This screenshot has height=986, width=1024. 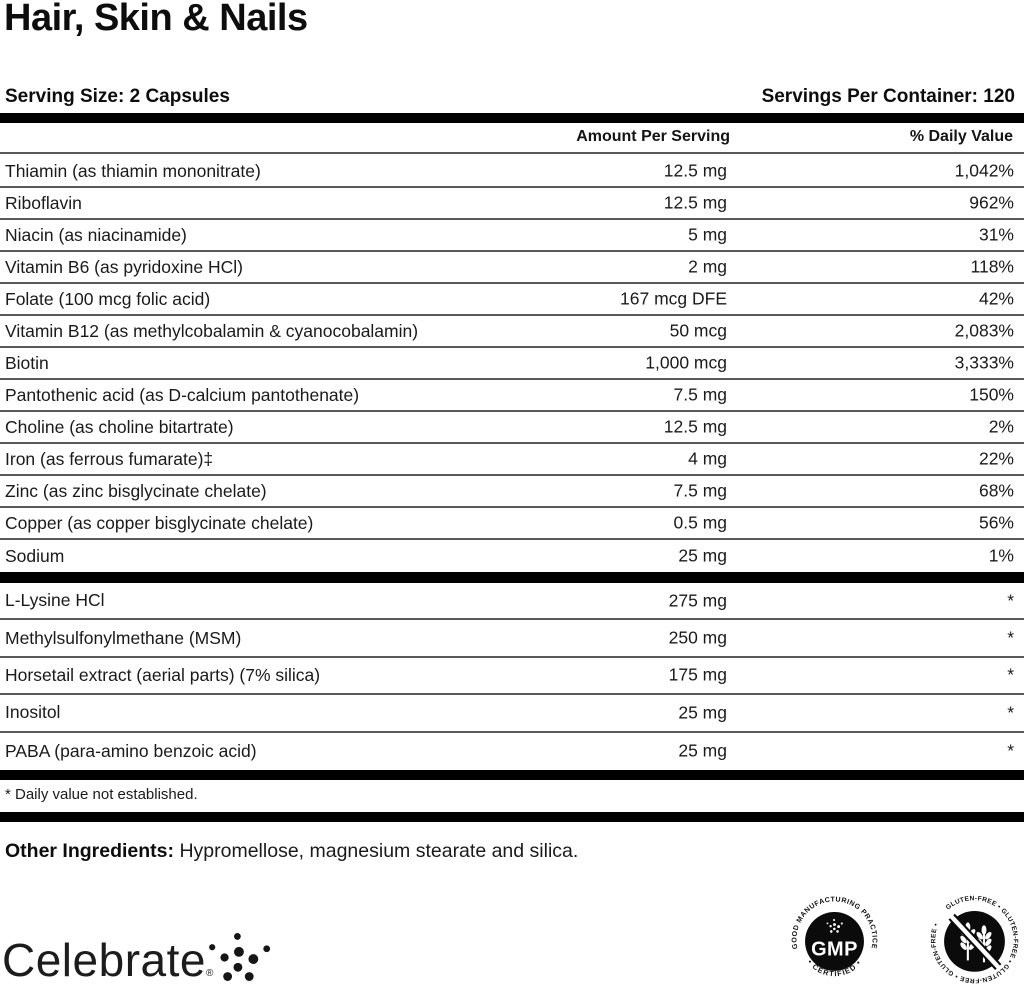 I want to click on table-row: Inositol 25 mg *, so click(x=512, y=714).